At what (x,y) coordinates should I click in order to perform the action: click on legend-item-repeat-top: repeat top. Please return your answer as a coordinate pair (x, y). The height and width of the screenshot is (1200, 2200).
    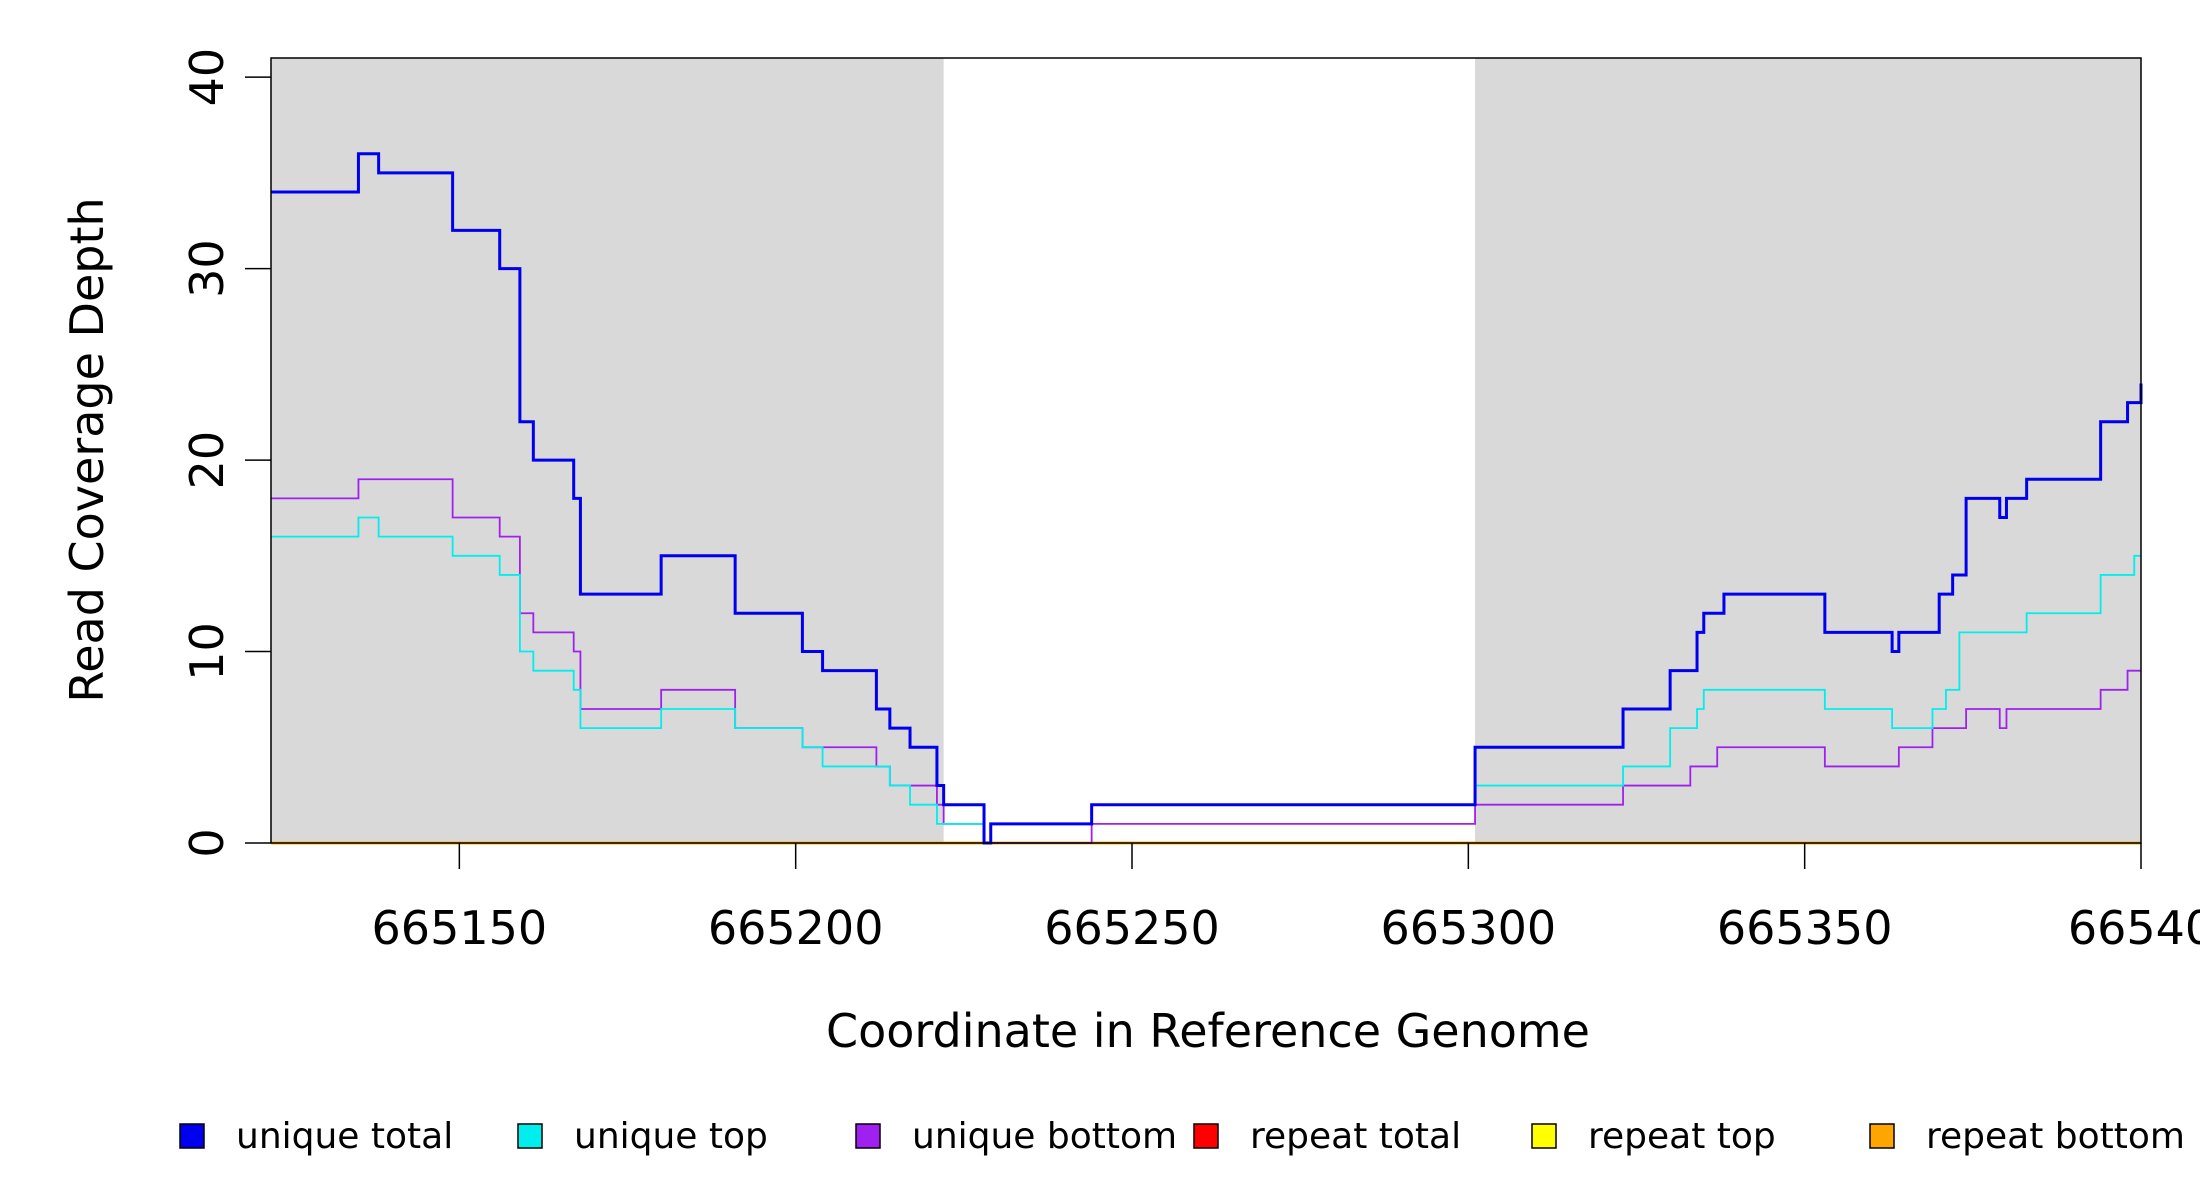
    Looking at the image, I should click on (1653, 1136).